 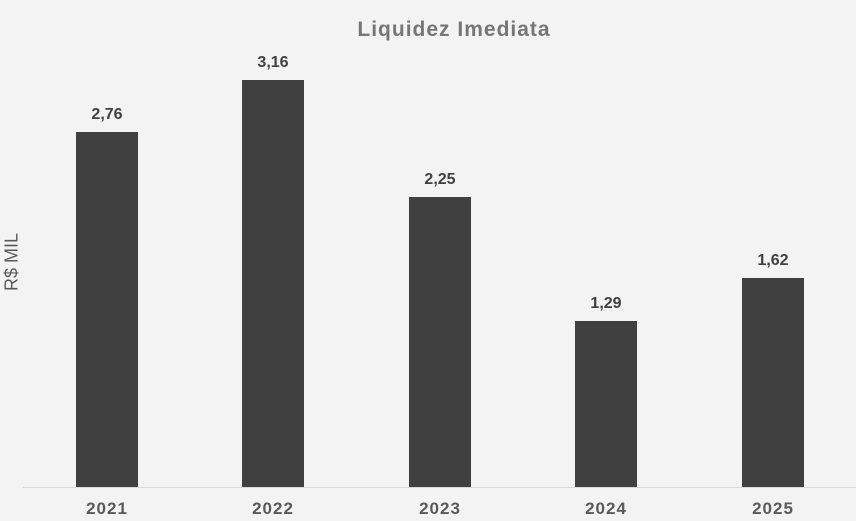 I want to click on bar-2024, so click(x=606, y=404).